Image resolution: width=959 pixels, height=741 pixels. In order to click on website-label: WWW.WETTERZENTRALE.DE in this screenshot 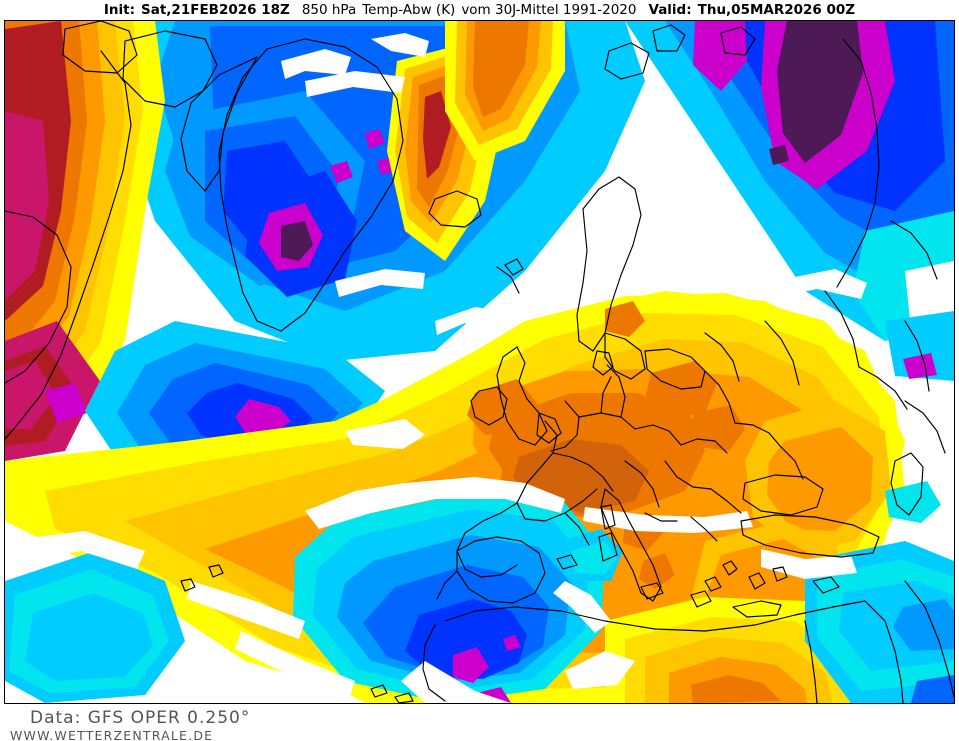, I will do `click(112, 734)`.